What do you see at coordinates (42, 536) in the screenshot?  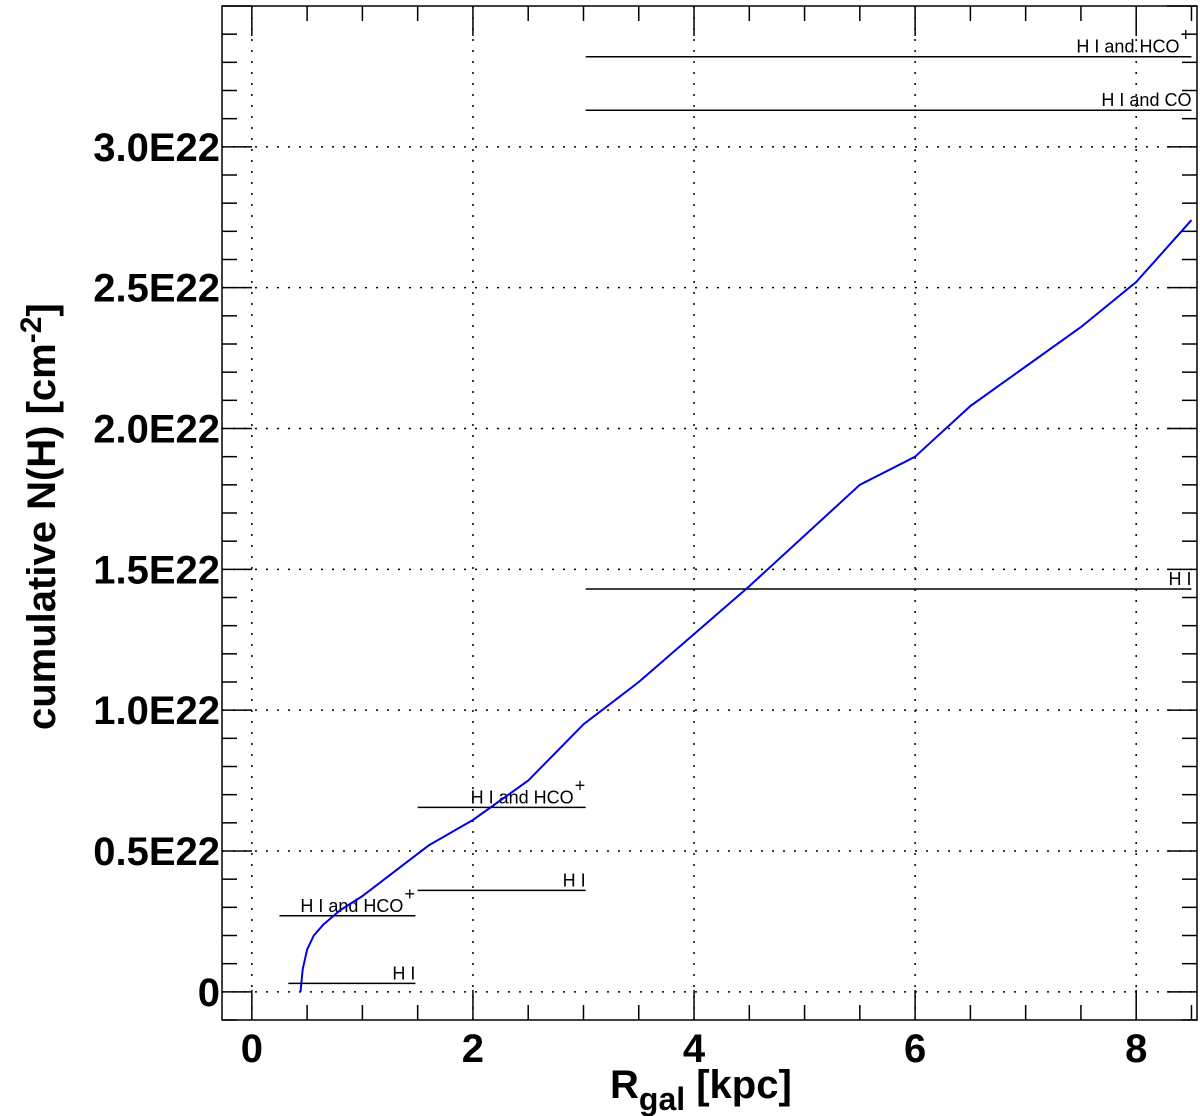 I see `y-axis-title-main: cumulative N(H) [cm` at bounding box center [42, 536].